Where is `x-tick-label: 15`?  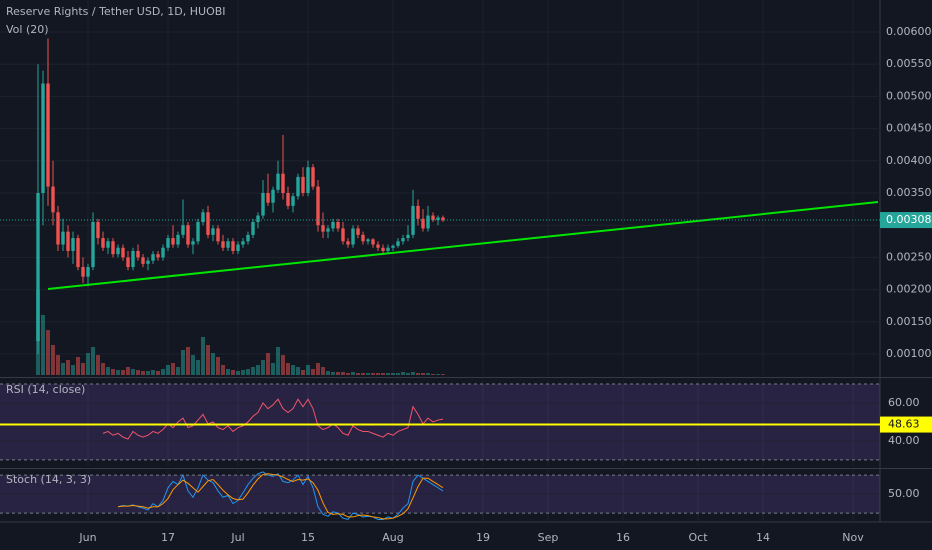 x-tick-label: 15 is located at coordinates (308, 537).